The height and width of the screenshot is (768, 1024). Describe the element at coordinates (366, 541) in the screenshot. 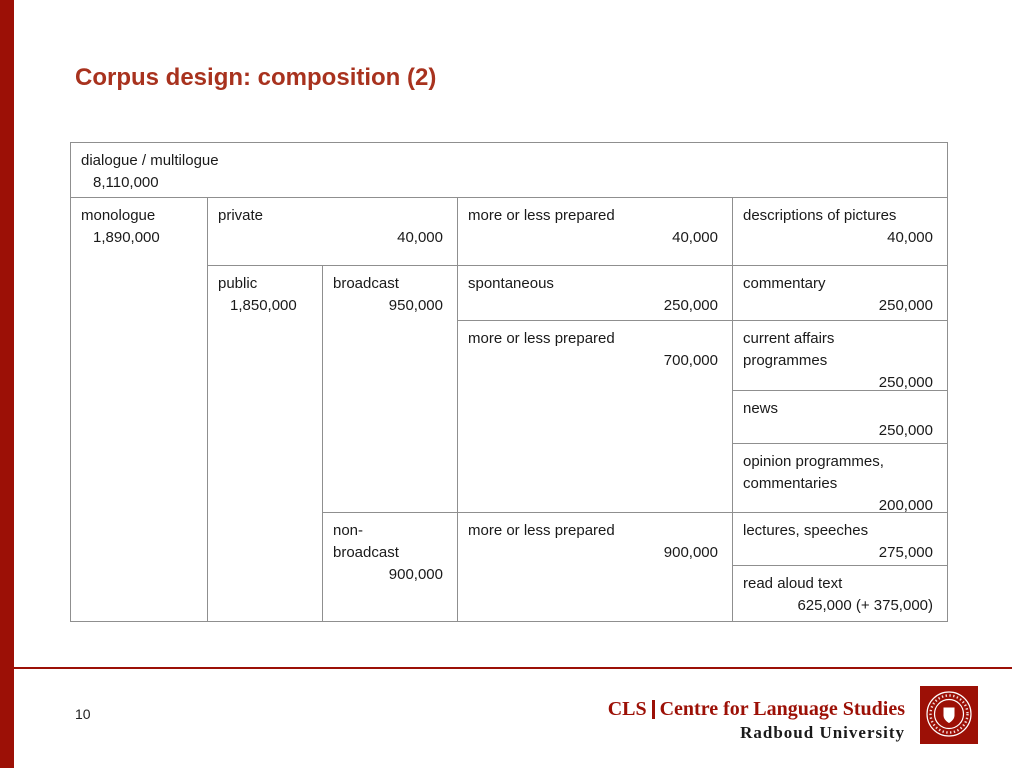

I see `cell-label: non- broadcast` at that location.